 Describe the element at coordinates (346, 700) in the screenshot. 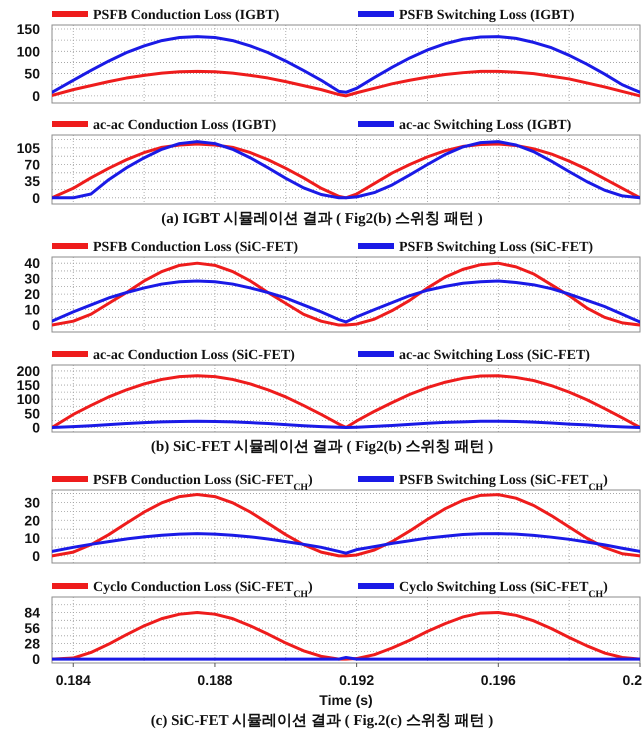

I see `x-axis-title: Time (s)` at that location.